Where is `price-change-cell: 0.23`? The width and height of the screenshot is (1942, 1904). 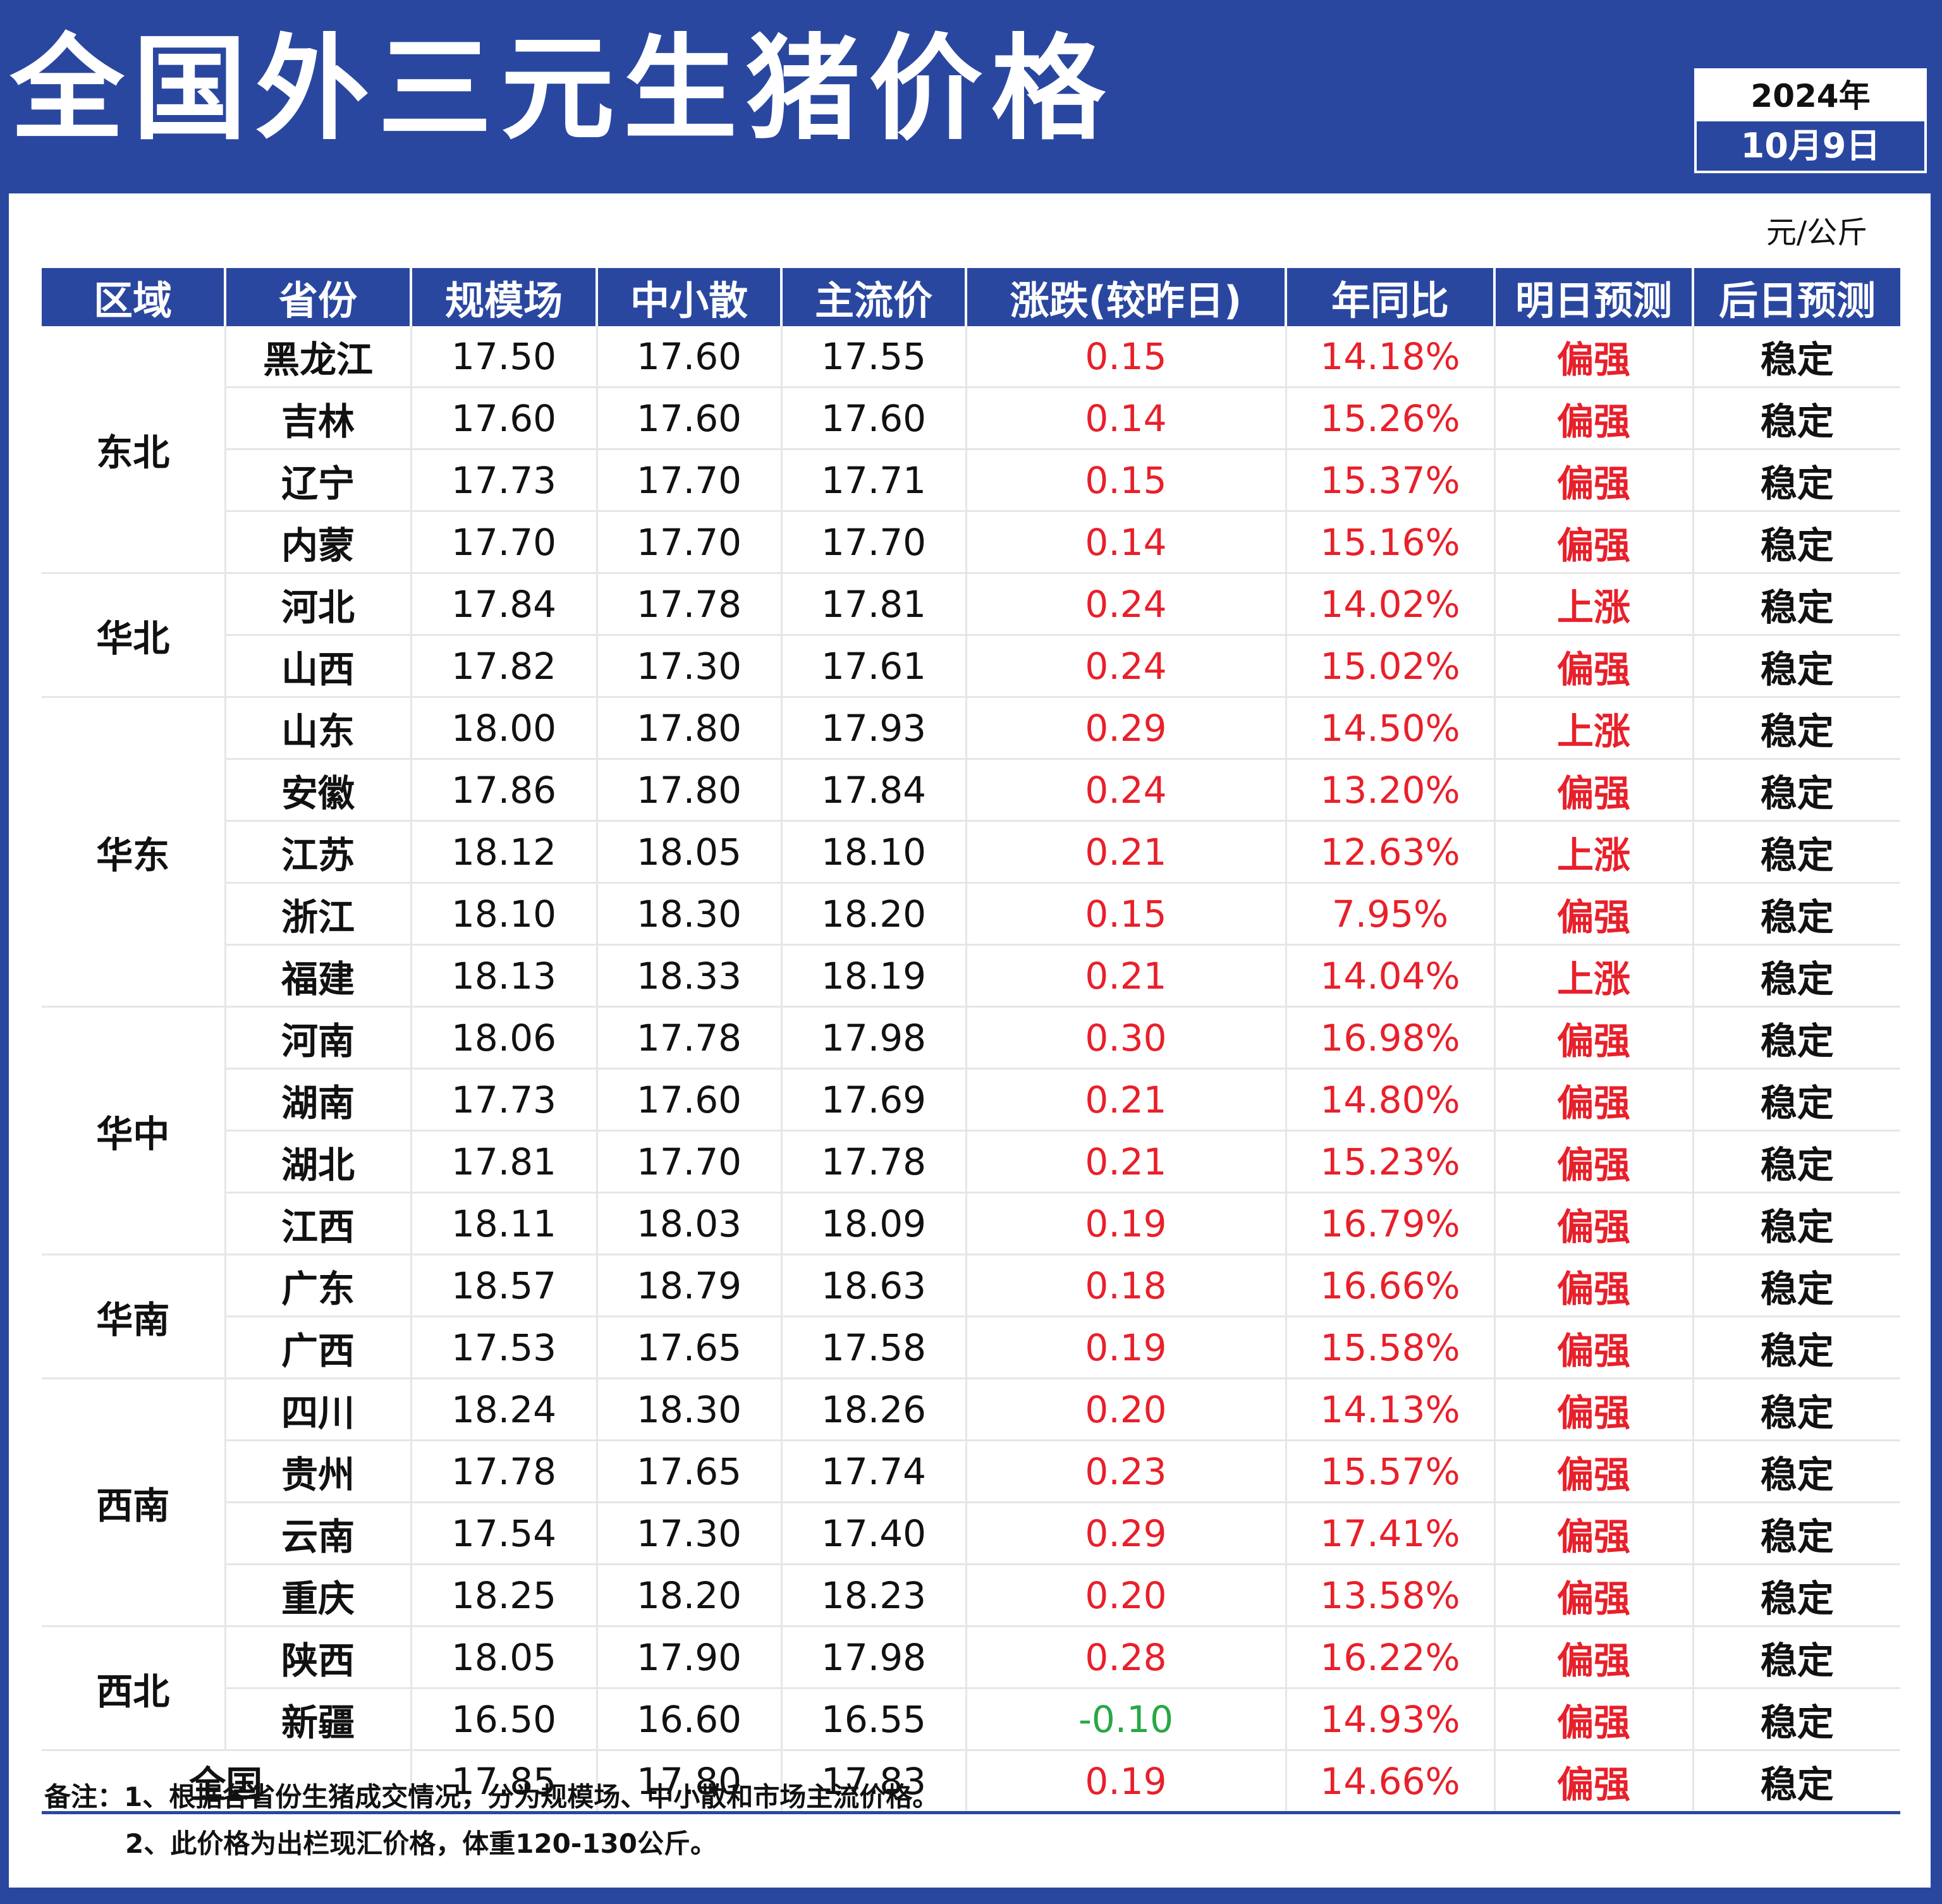 price-change-cell: 0.23 is located at coordinates (1125, 1471).